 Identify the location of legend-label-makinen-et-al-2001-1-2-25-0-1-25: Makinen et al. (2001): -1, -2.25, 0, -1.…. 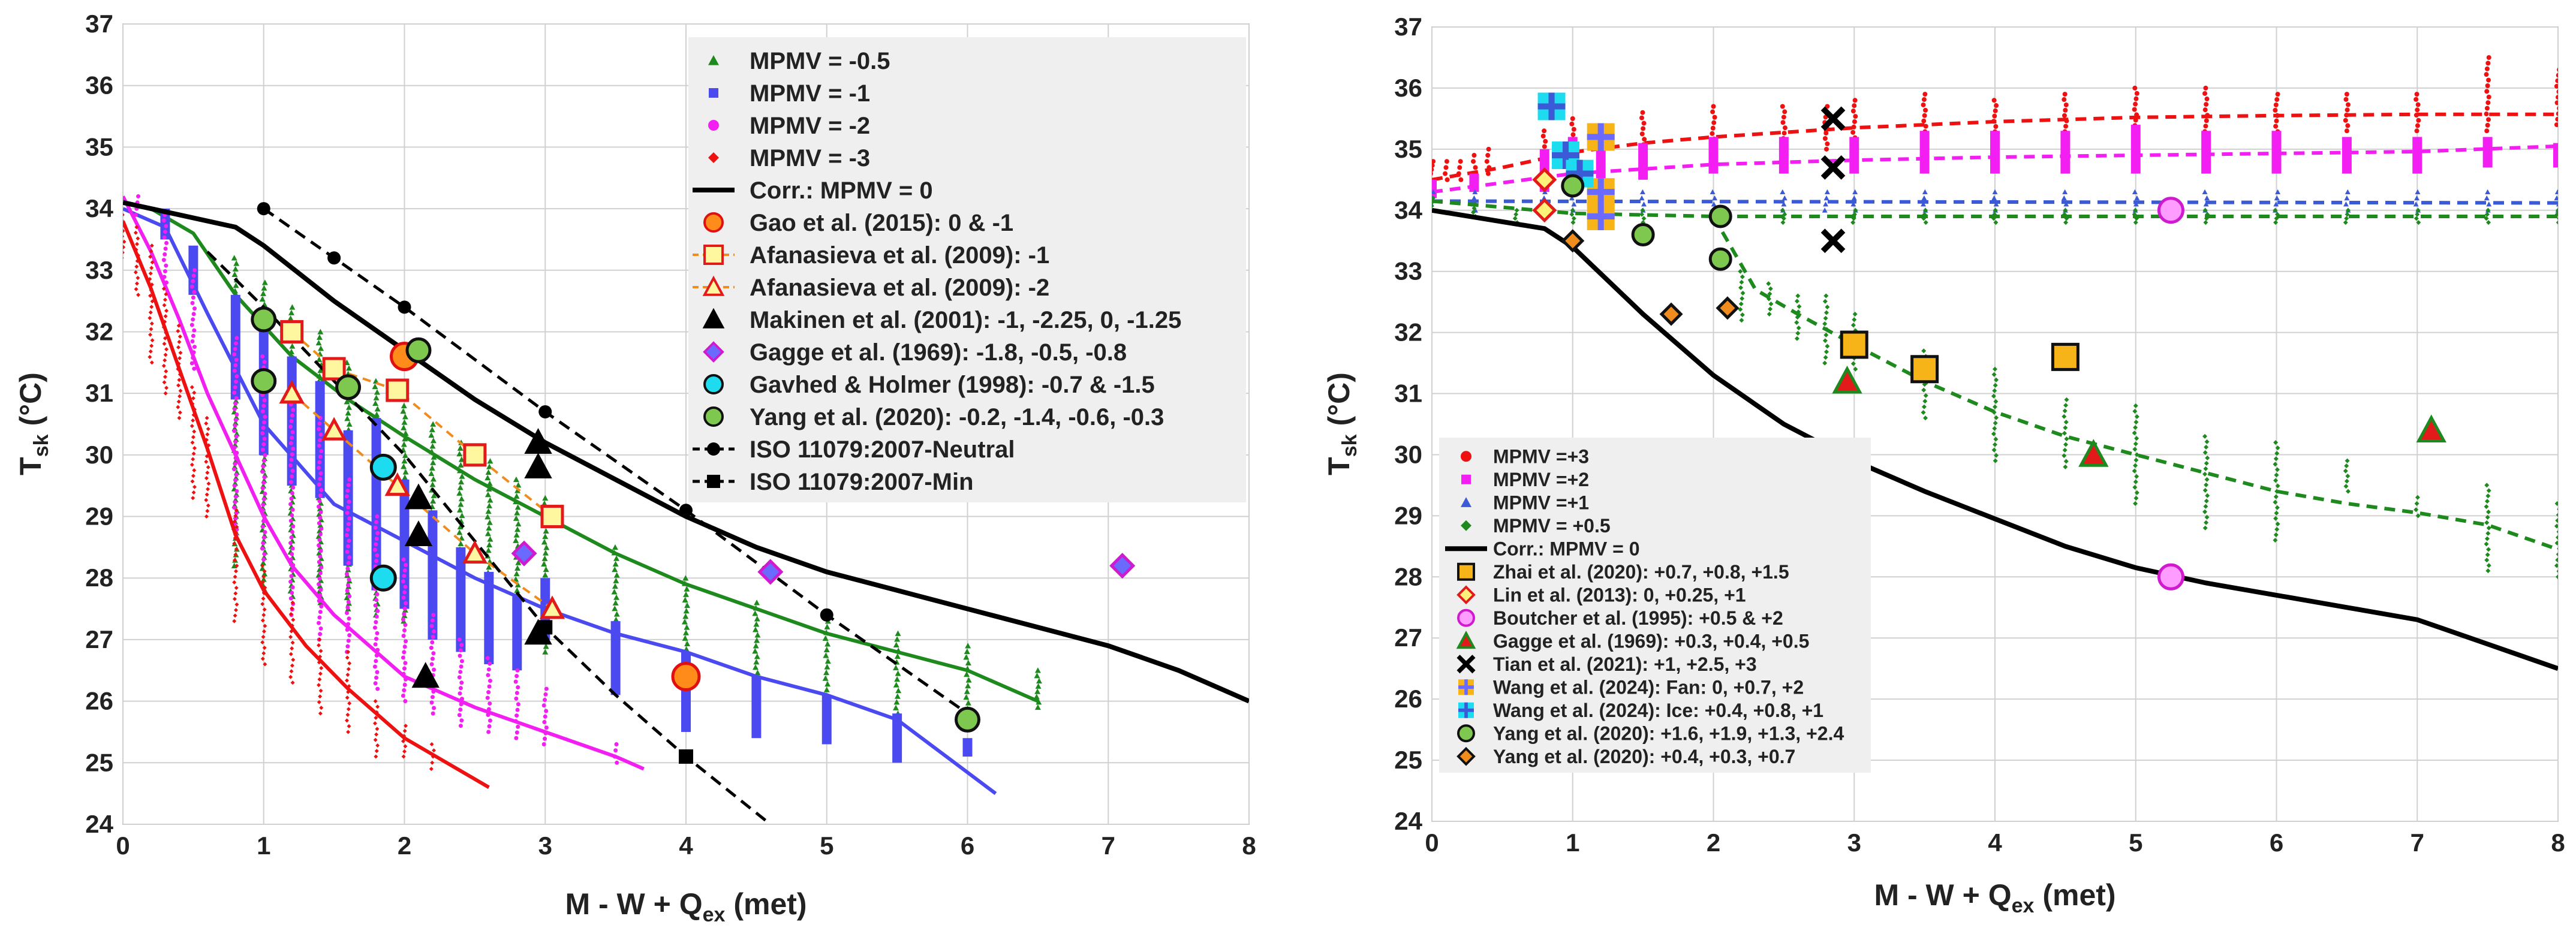
(965, 320).